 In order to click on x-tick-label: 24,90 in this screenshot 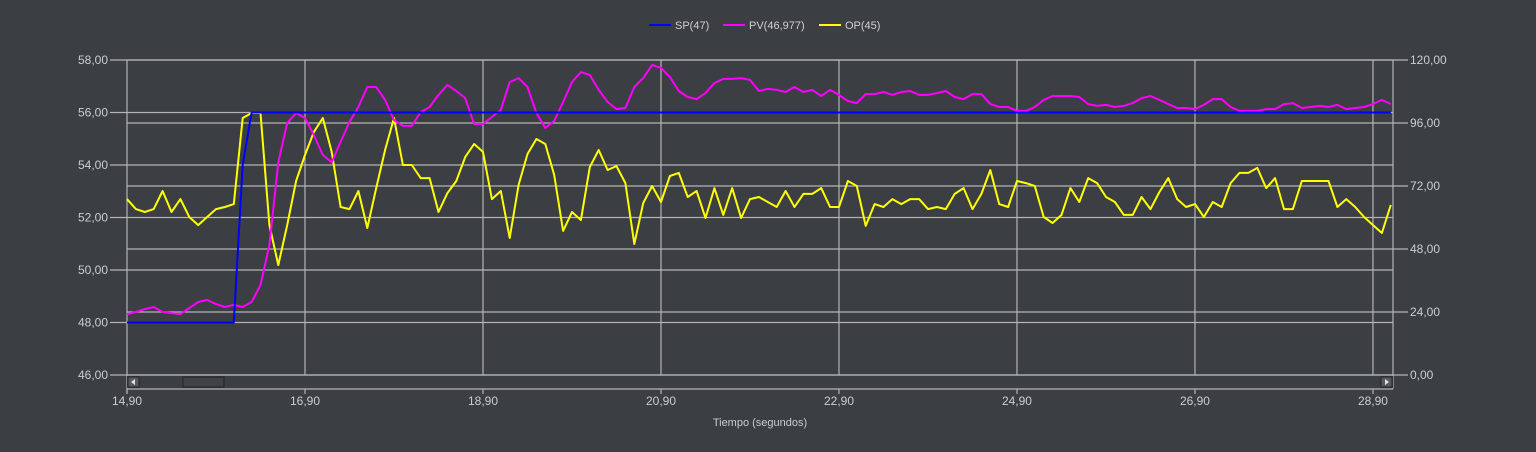, I will do `click(1017, 401)`.